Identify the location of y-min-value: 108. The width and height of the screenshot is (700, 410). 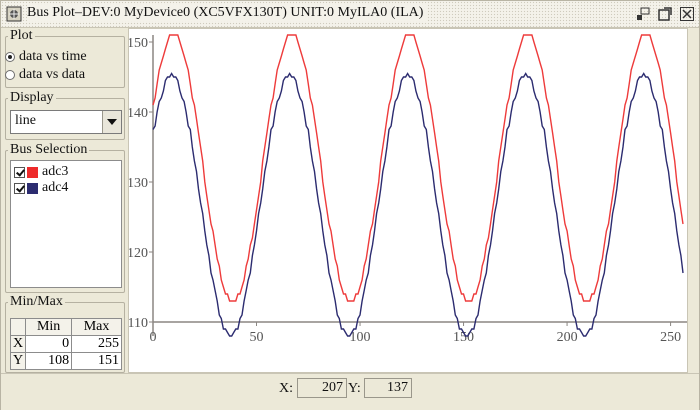
(49, 361).